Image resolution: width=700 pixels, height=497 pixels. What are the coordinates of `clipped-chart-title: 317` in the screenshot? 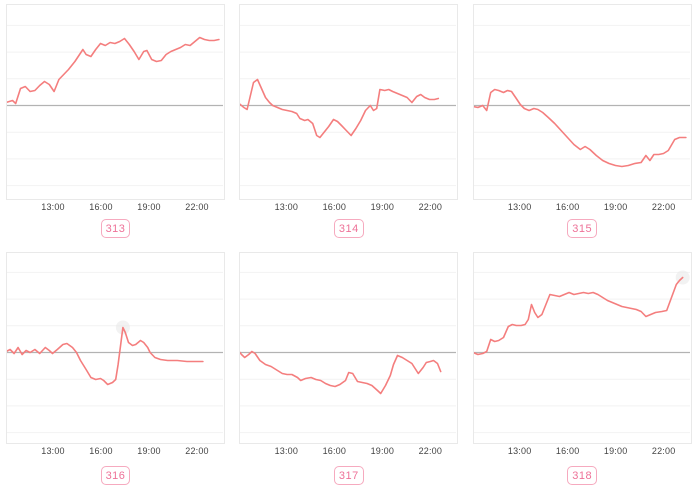 It's located at (348, 251).